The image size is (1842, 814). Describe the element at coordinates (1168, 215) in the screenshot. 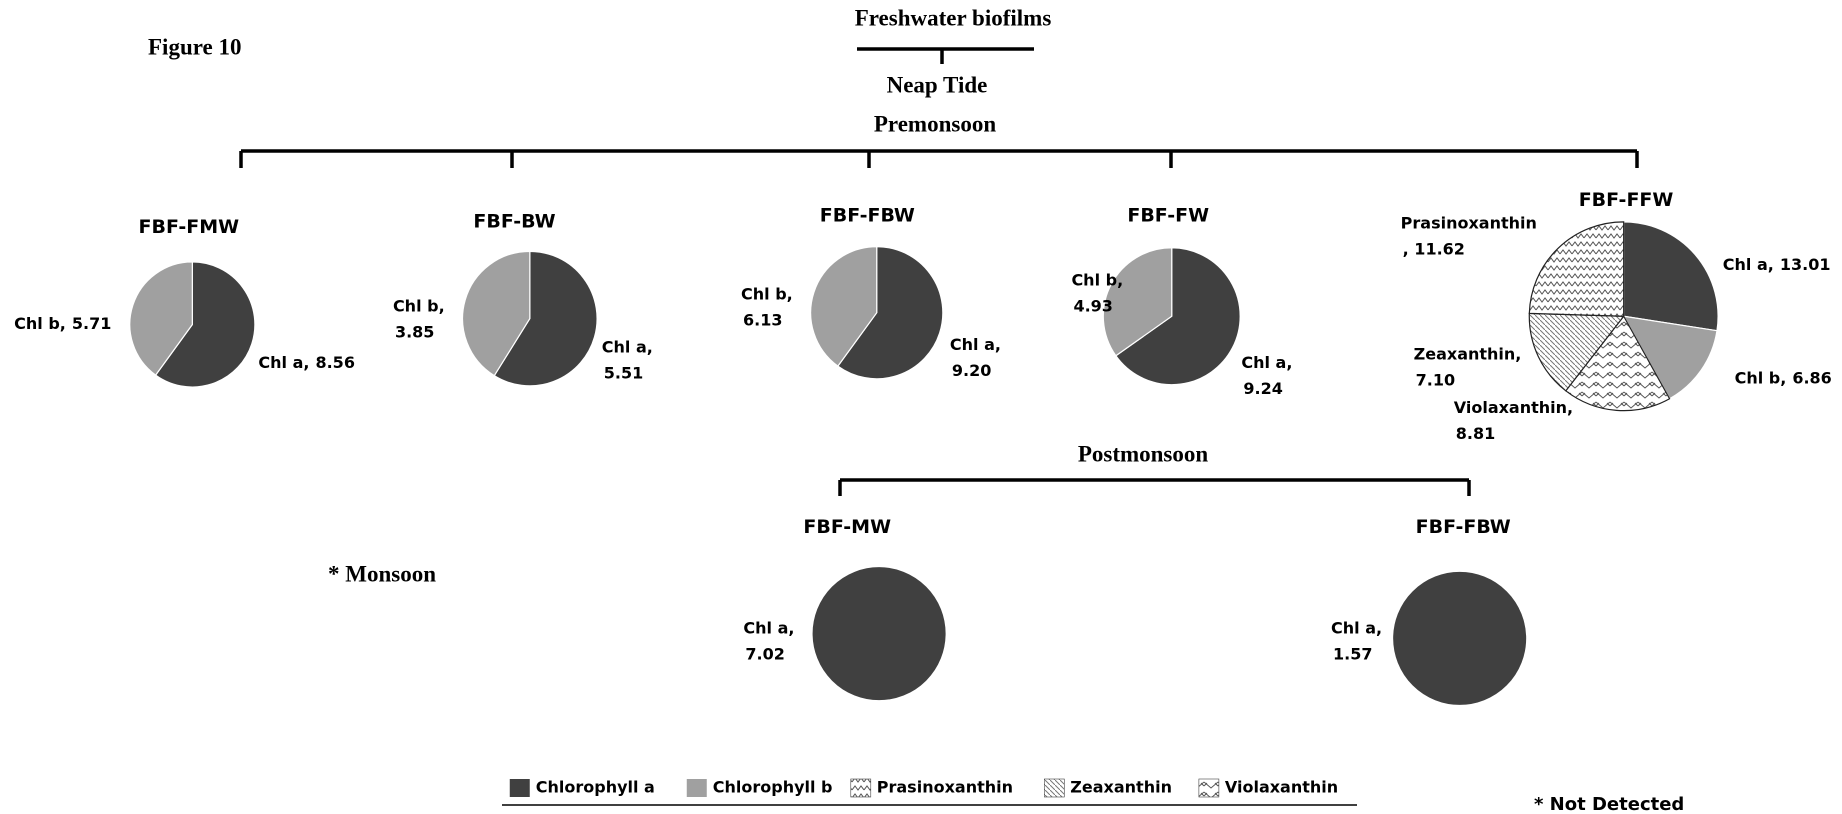

I see `pie-title: FBF-FW` at that location.